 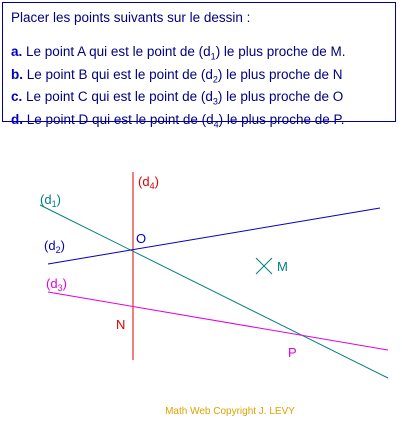 What do you see at coordinates (280, 51) in the screenshot?
I see `item-text: ) le plus proche de M.` at bounding box center [280, 51].